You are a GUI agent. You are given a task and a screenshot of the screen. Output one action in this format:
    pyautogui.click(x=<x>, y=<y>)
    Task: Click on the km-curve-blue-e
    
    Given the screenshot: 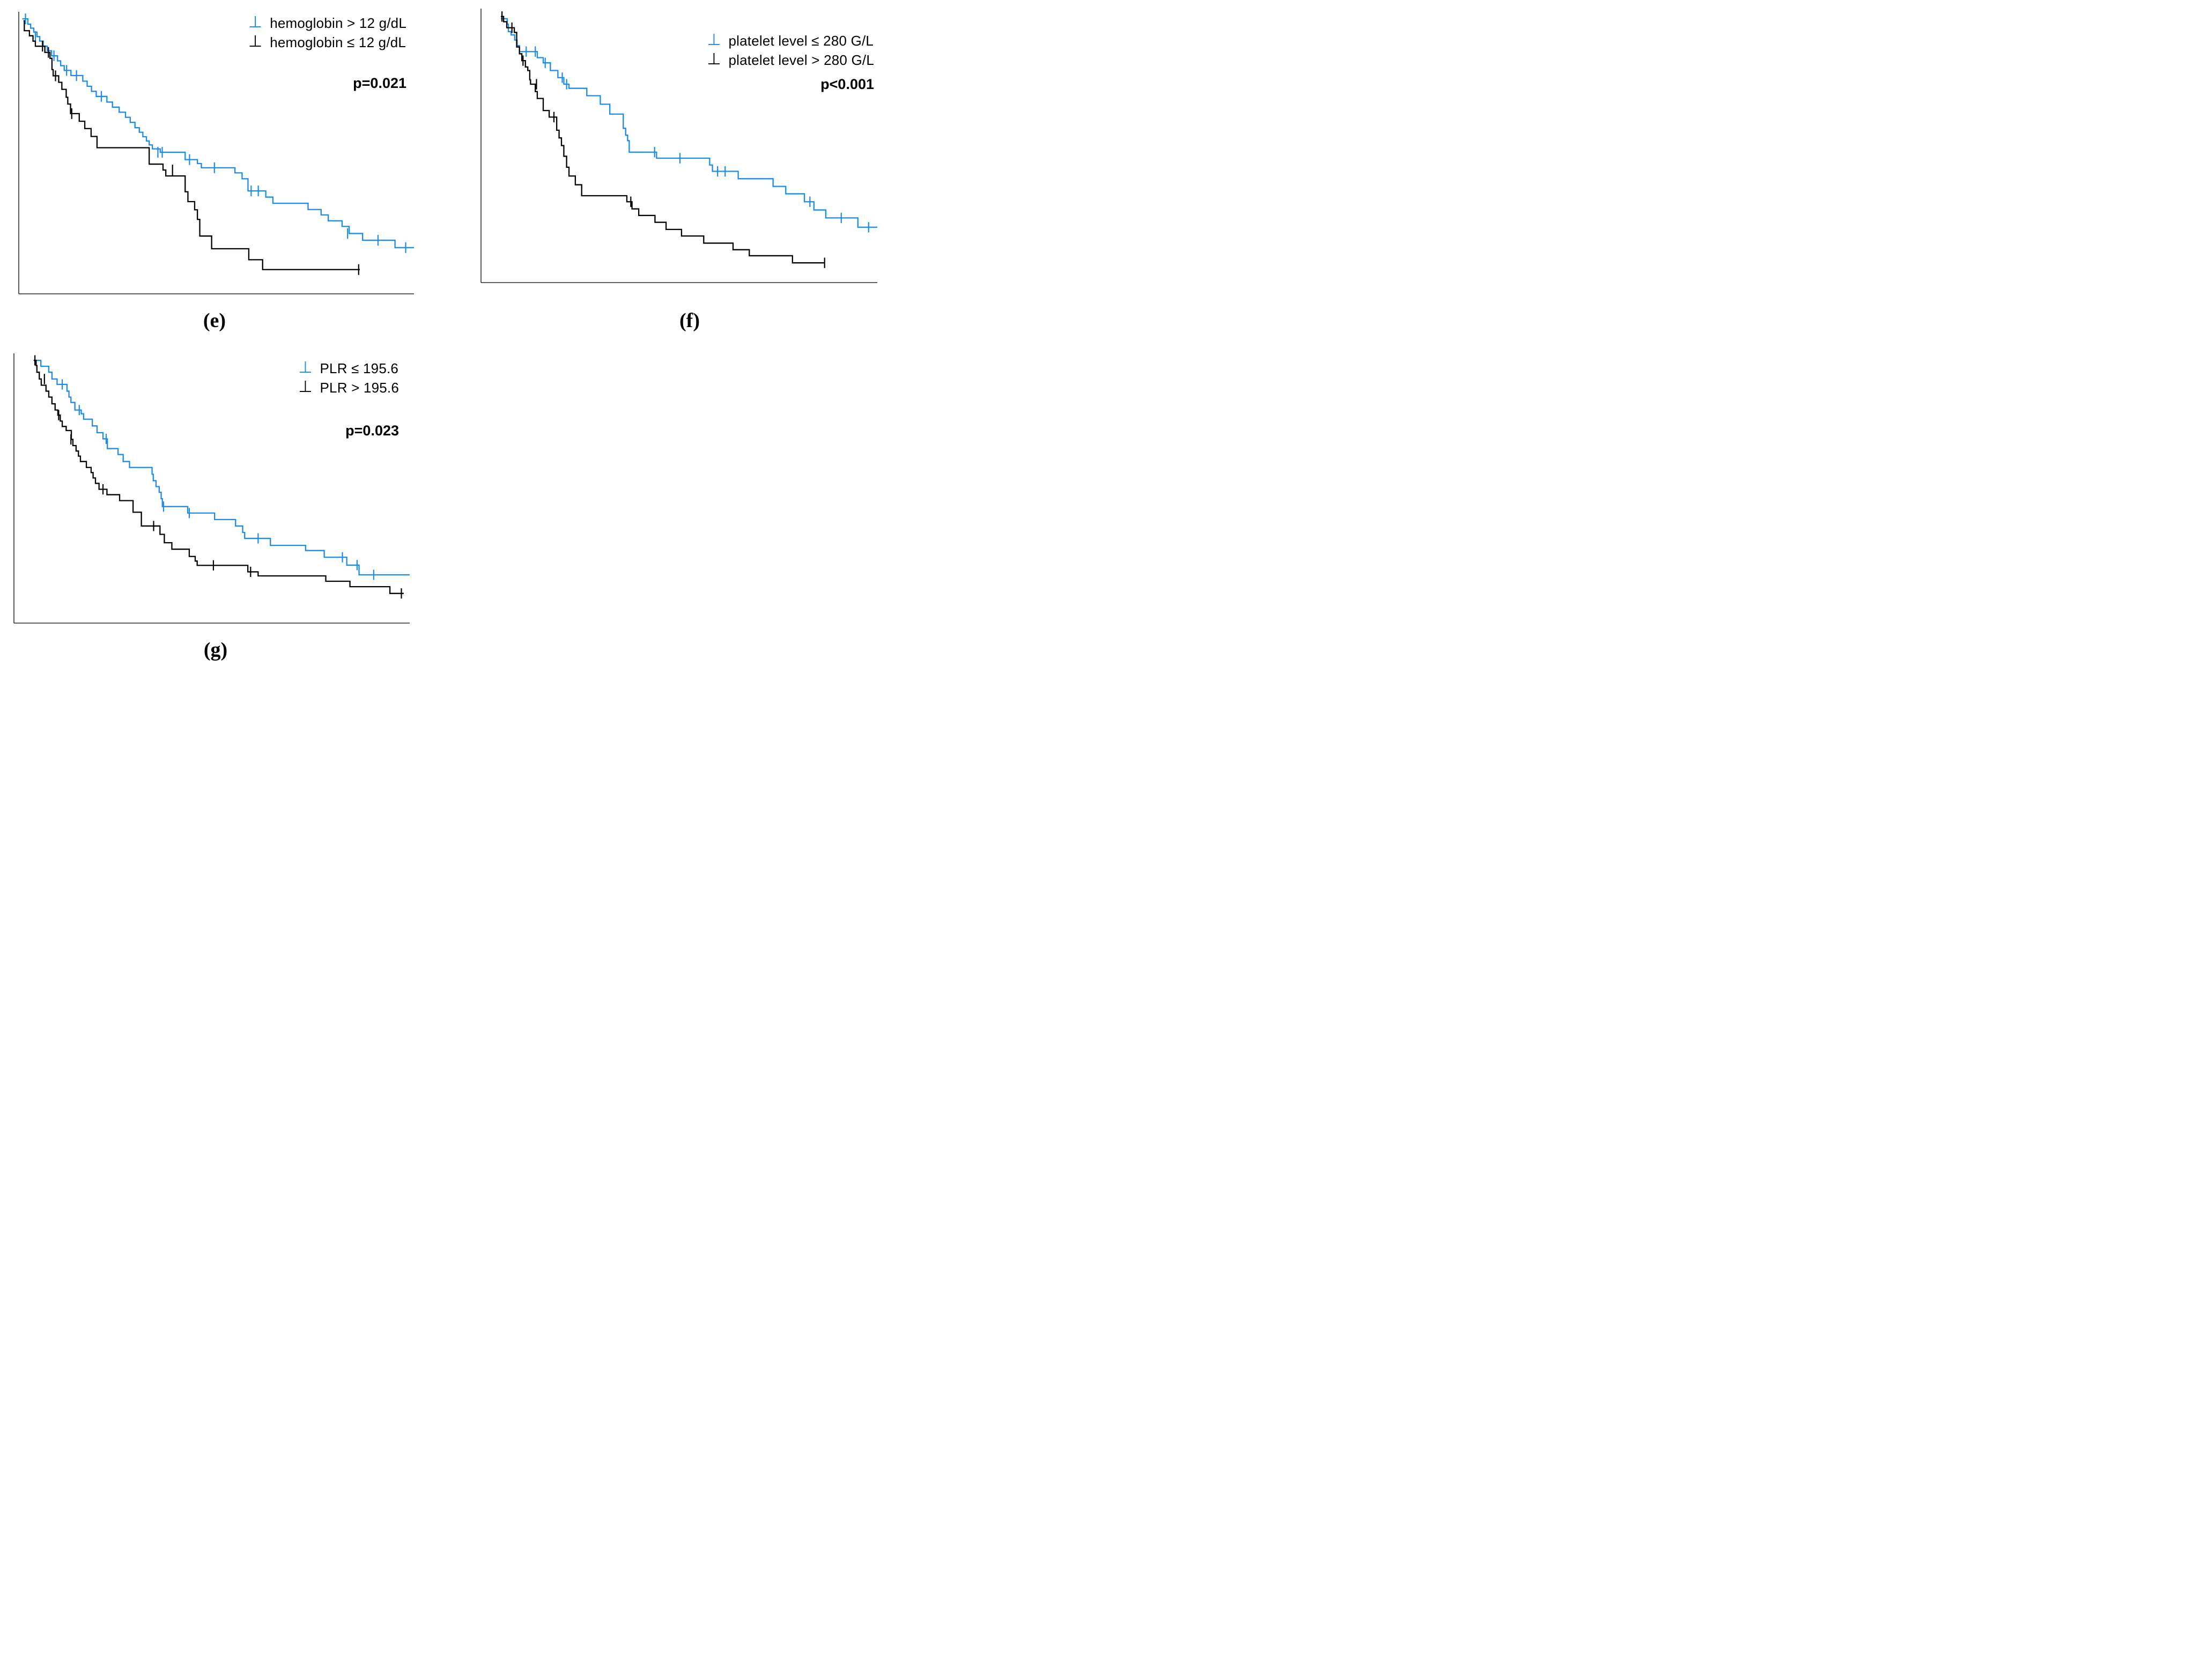 What is the action you would take?
    pyautogui.click(x=218, y=133)
    